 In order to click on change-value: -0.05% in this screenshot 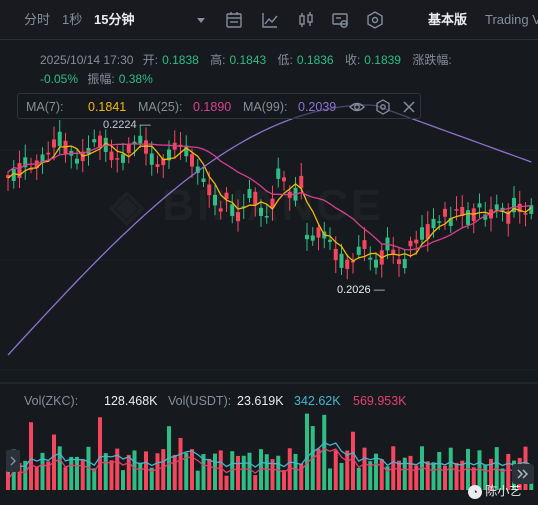, I will do `click(59, 79)`.